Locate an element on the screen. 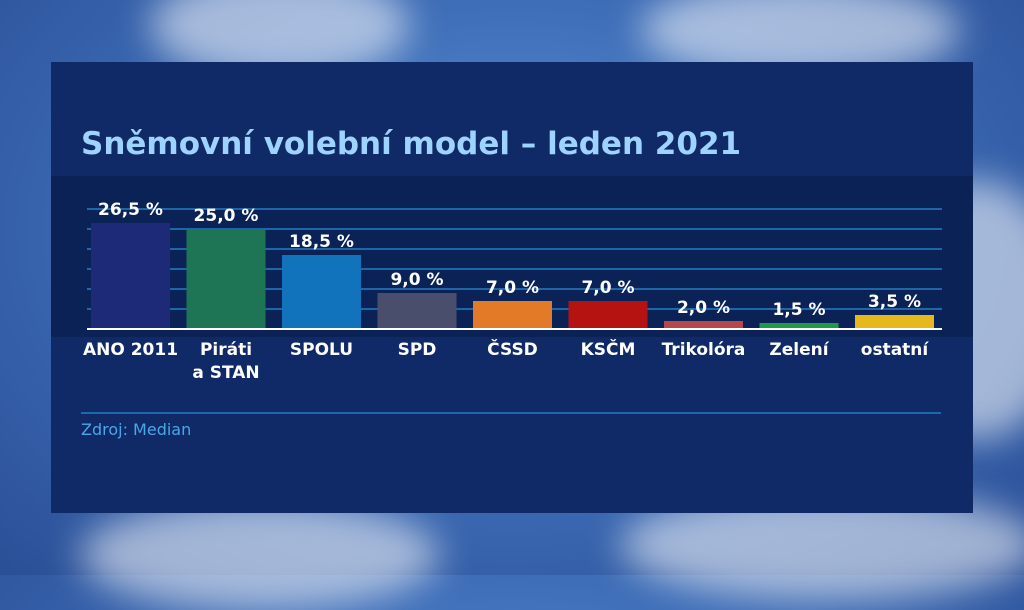 Image resolution: width=1024 pixels, height=610 pixels. value-label: 18,5 % is located at coordinates (321, 242).